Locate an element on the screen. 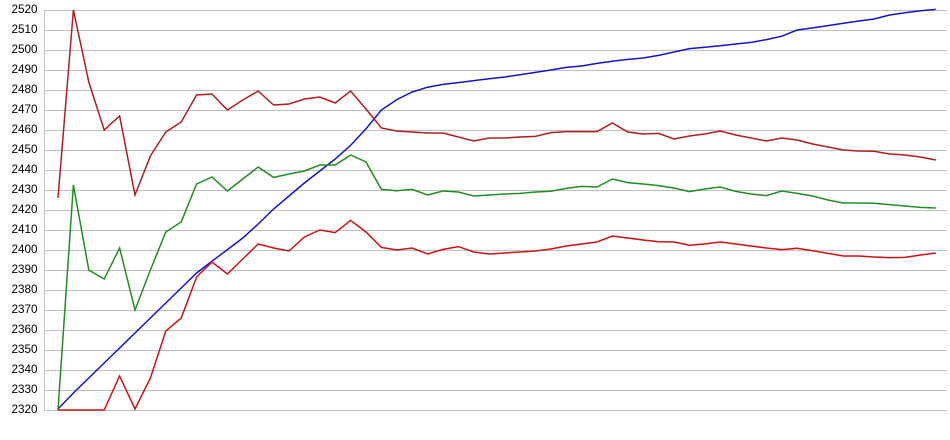 The width and height of the screenshot is (950, 440). svg-text: 2470 is located at coordinates (24, 109).